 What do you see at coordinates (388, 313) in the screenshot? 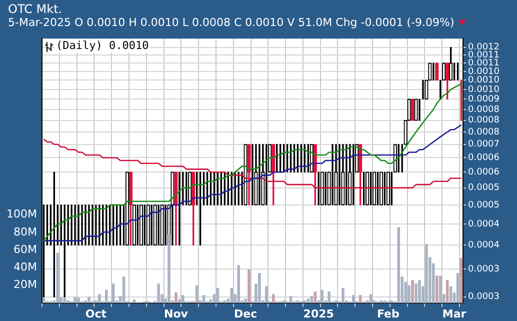
I see `x-tick-label: Feb` at bounding box center [388, 313].